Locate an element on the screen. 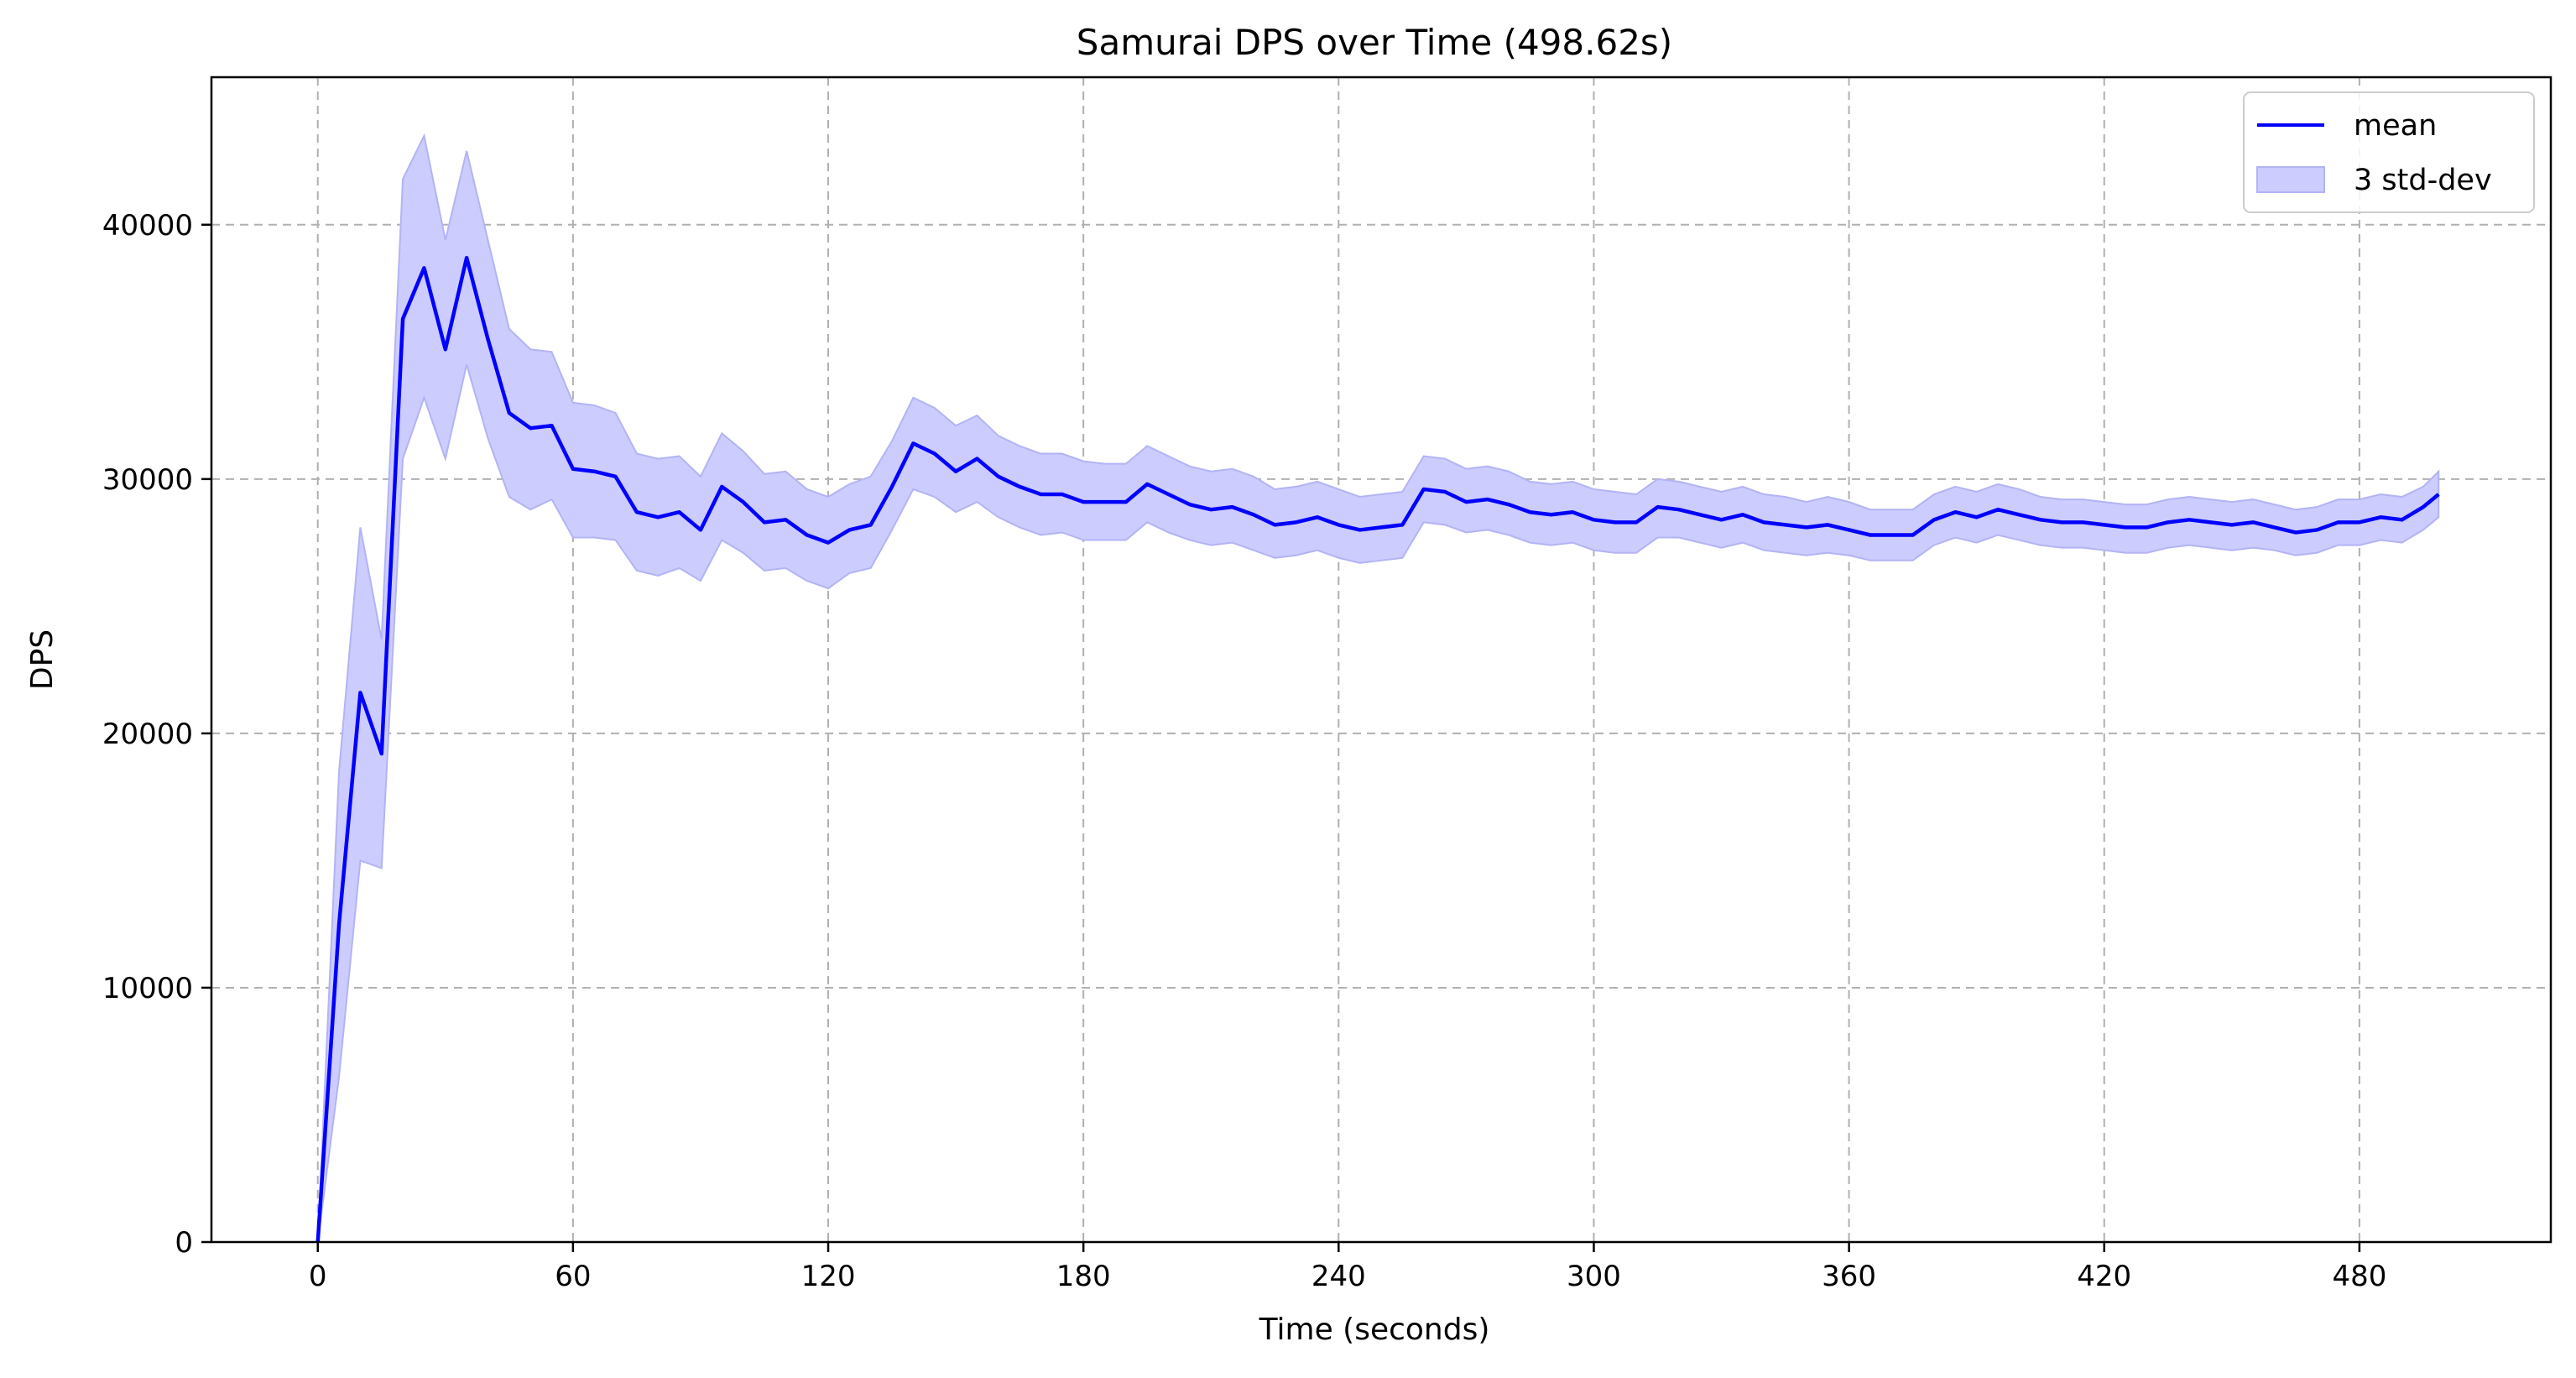 This screenshot has width=2576, height=1378. y-axis-title: DPS is located at coordinates (42, 659).